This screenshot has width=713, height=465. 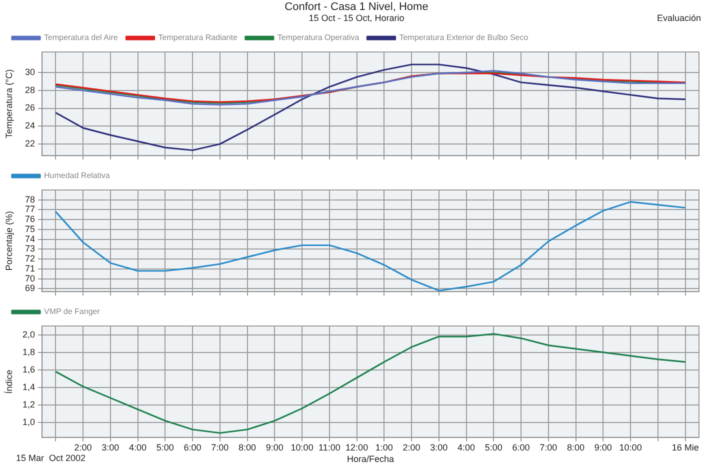 What do you see at coordinates (357, 447) in the screenshot?
I see `x-tick-label: 12:00` at bounding box center [357, 447].